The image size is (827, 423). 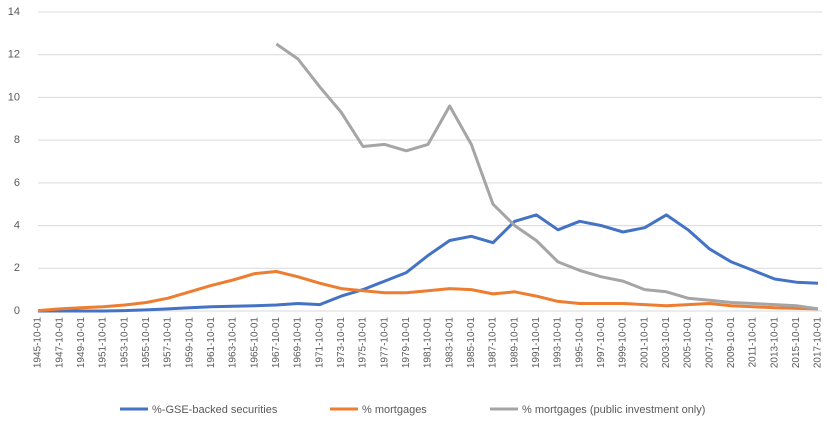 What do you see at coordinates (579, 343) in the screenshot?
I see `x-tick-label: 1995-10-01` at bounding box center [579, 343].